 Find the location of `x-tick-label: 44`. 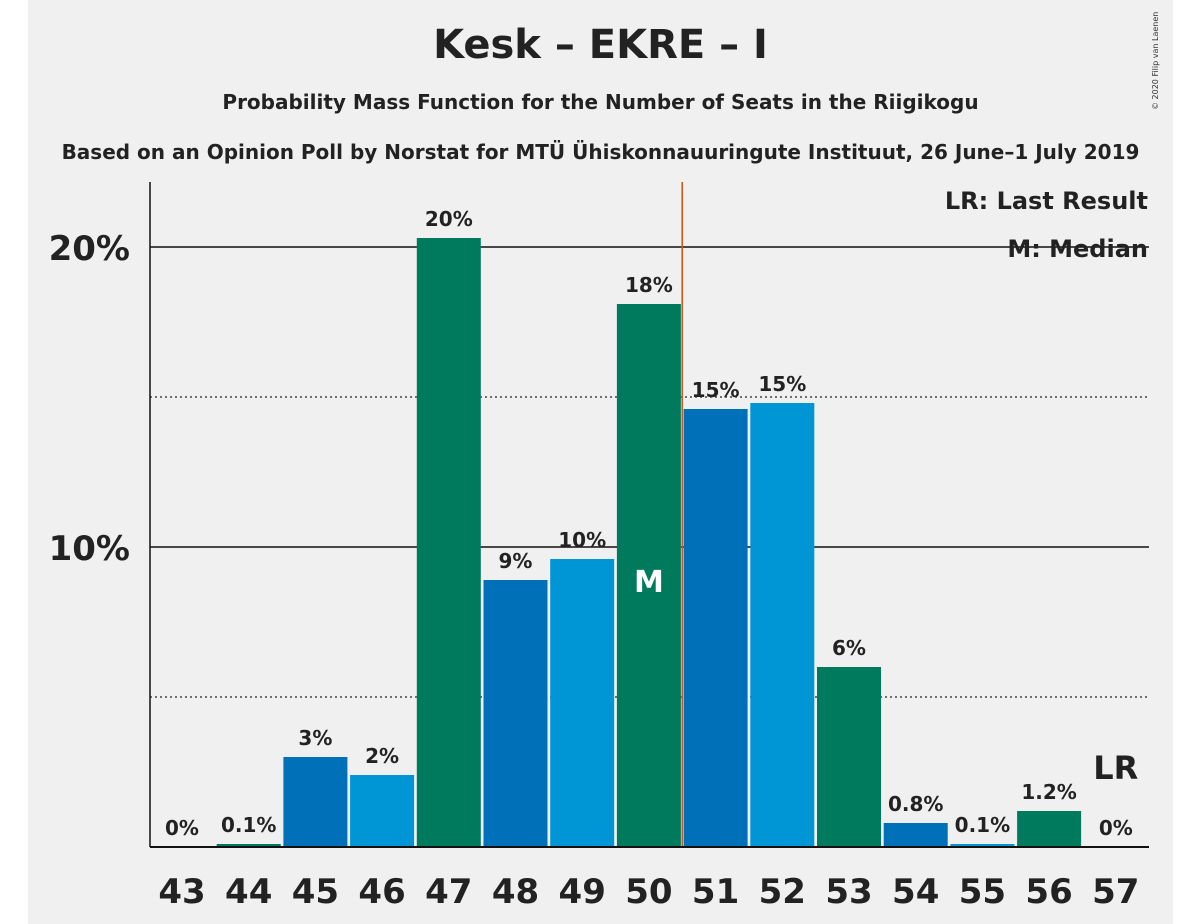

x-tick-label: 44 is located at coordinates (248, 892).